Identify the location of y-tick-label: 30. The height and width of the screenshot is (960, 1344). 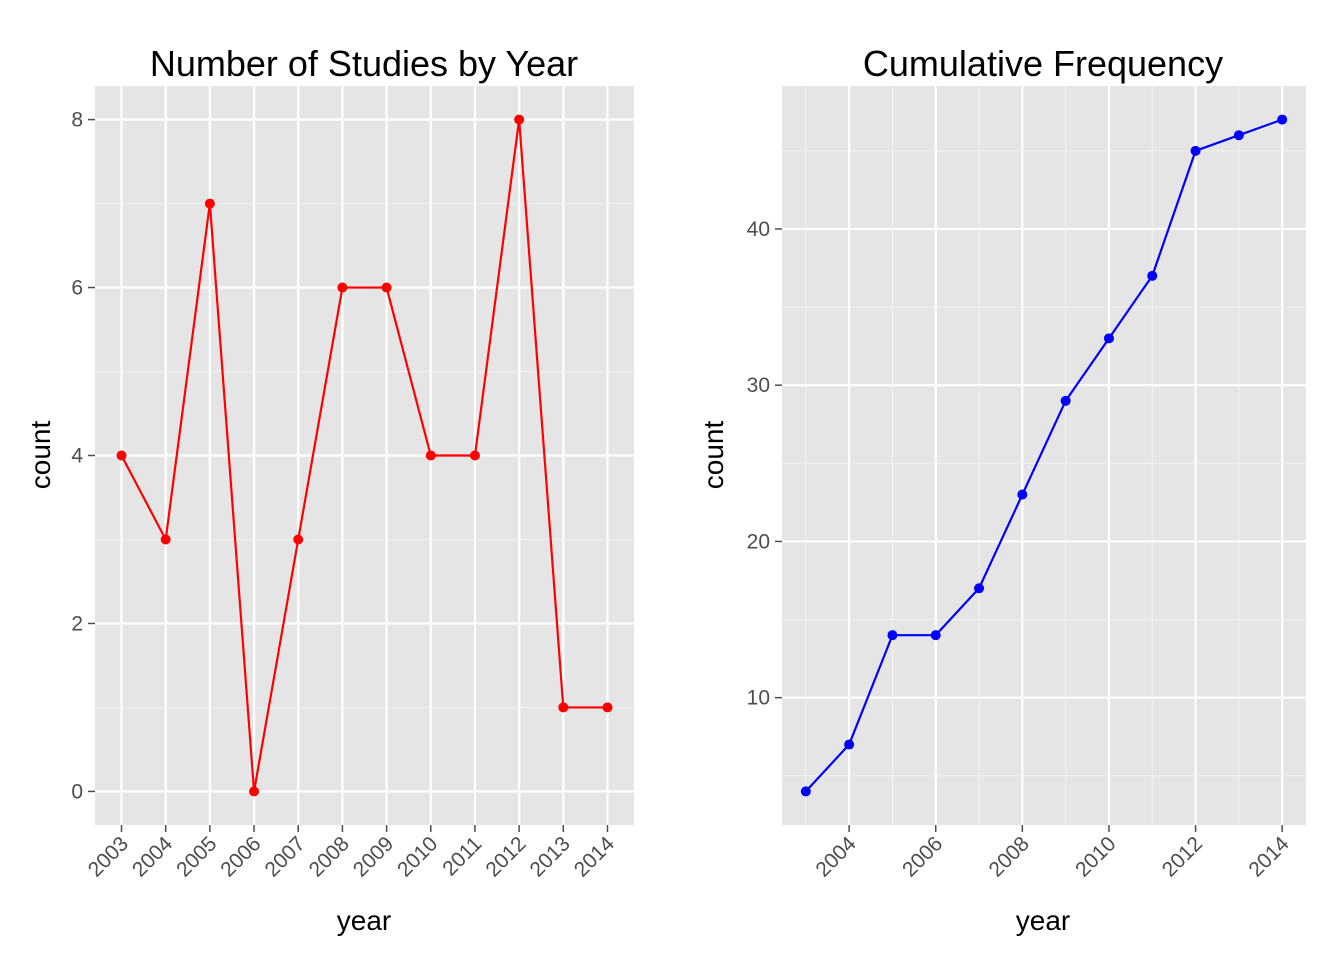
(758, 385).